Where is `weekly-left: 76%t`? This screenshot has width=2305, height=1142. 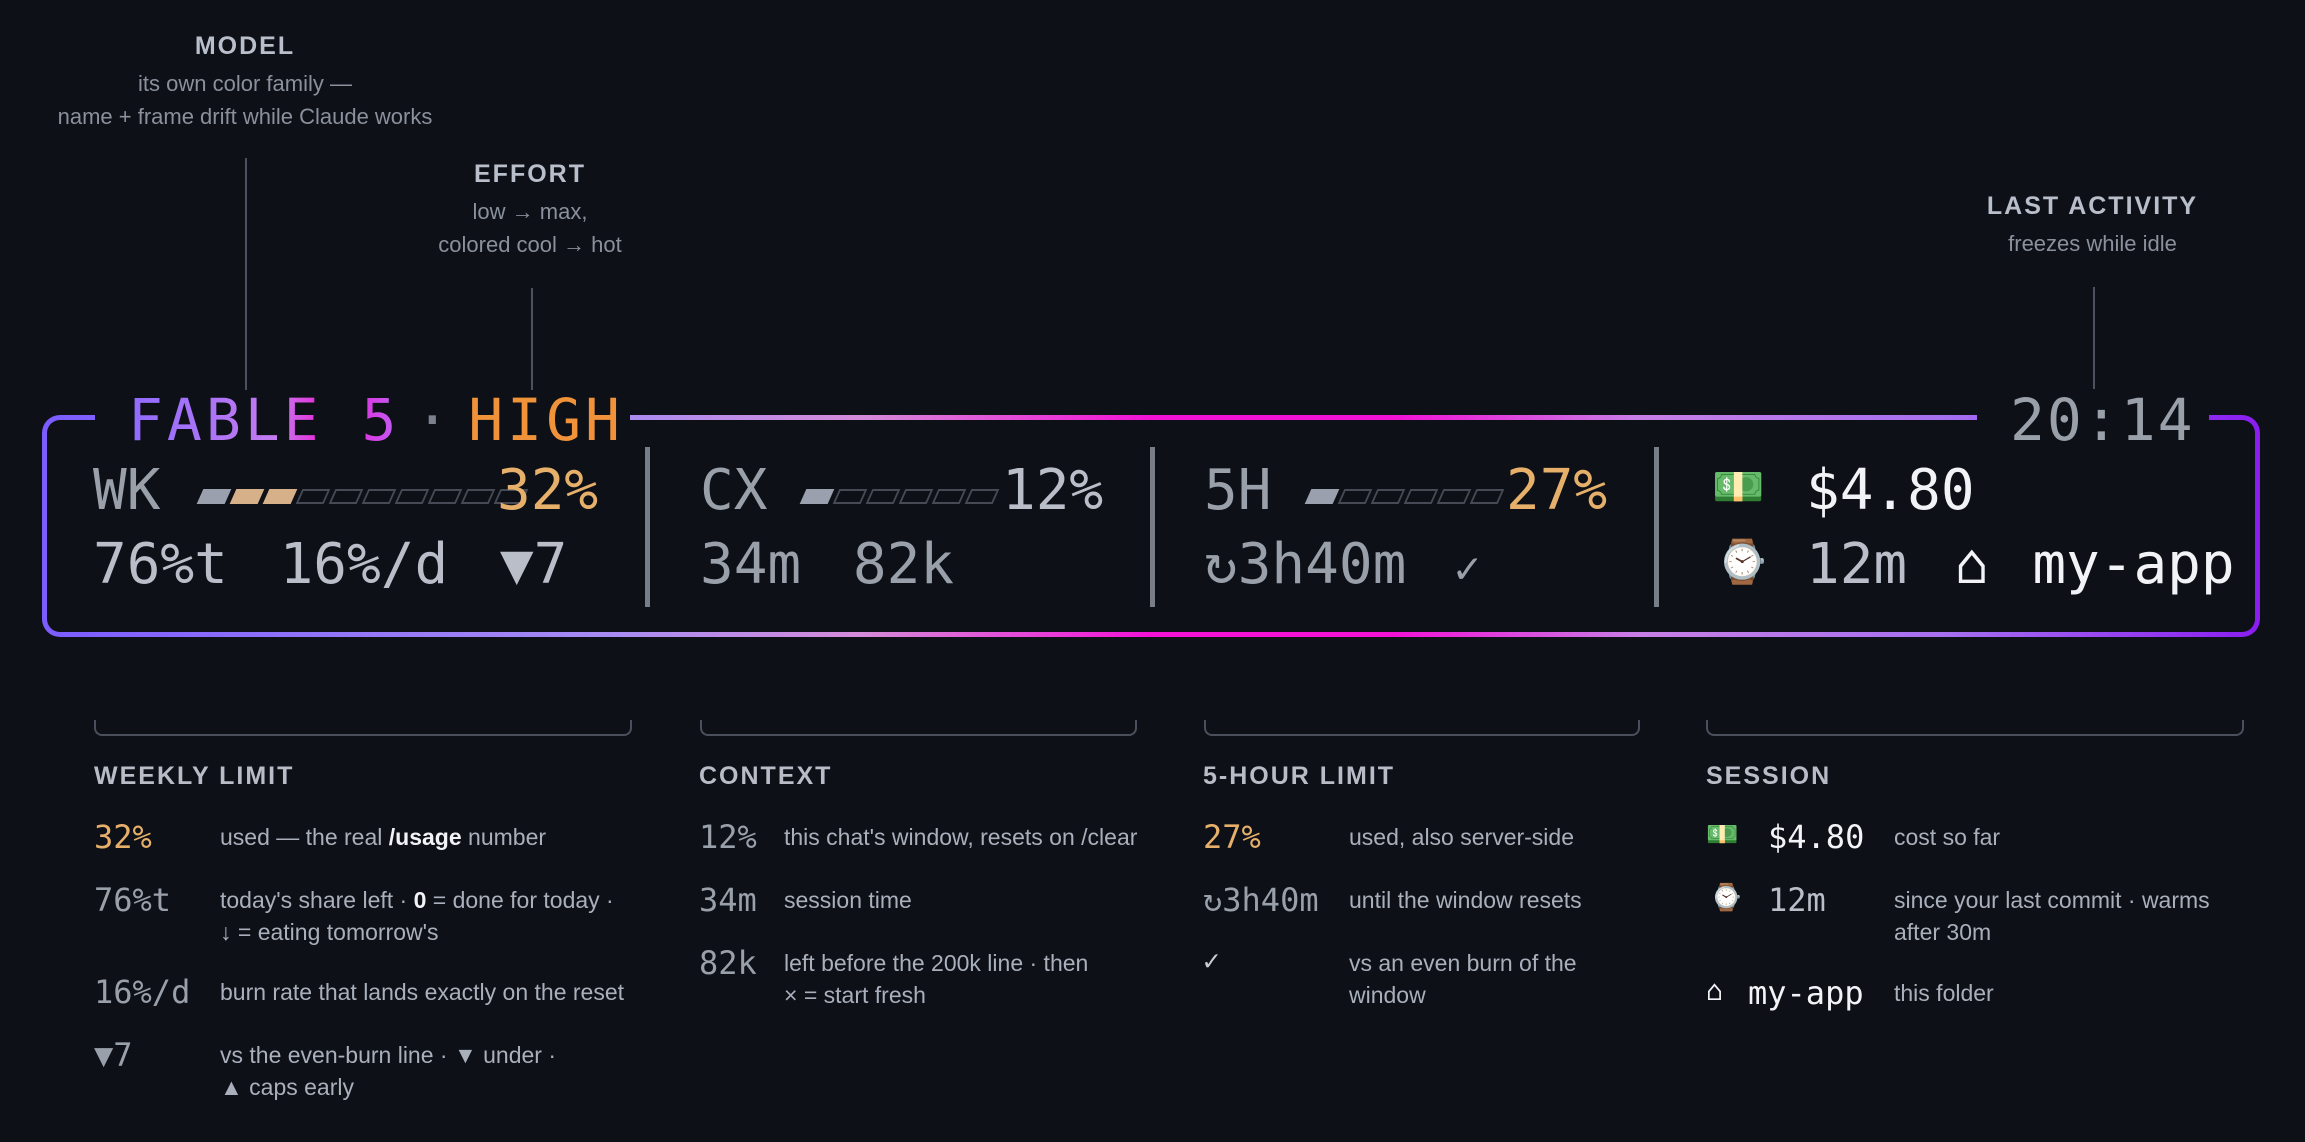
weekly-left: 76%t is located at coordinates (160, 564).